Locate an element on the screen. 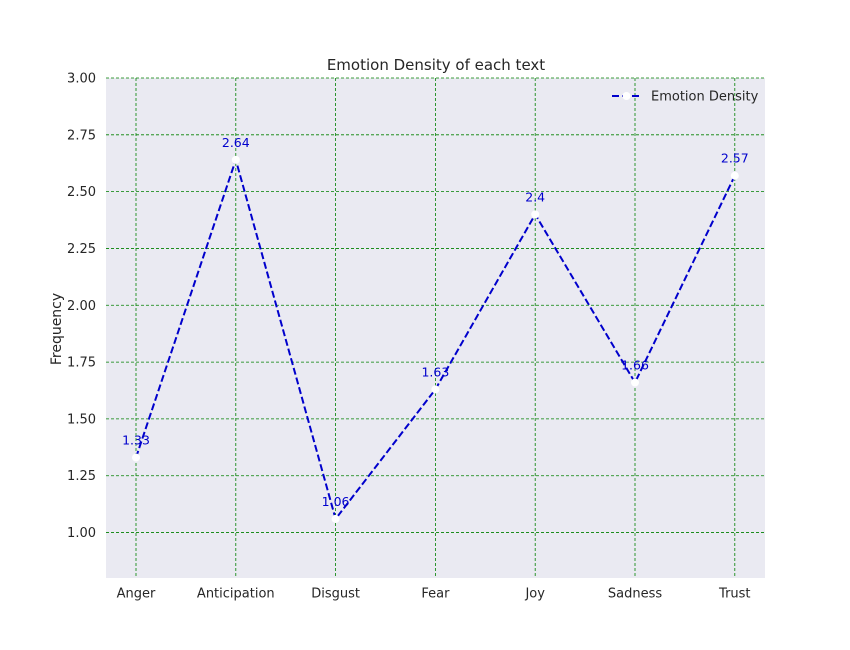 The width and height of the screenshot is (850, 650). y-tick-labels: 1.00 1.25 1.50 1.75 2.00 2.25 2.50 2.75 3.00 is located at coordinates (81, 307).